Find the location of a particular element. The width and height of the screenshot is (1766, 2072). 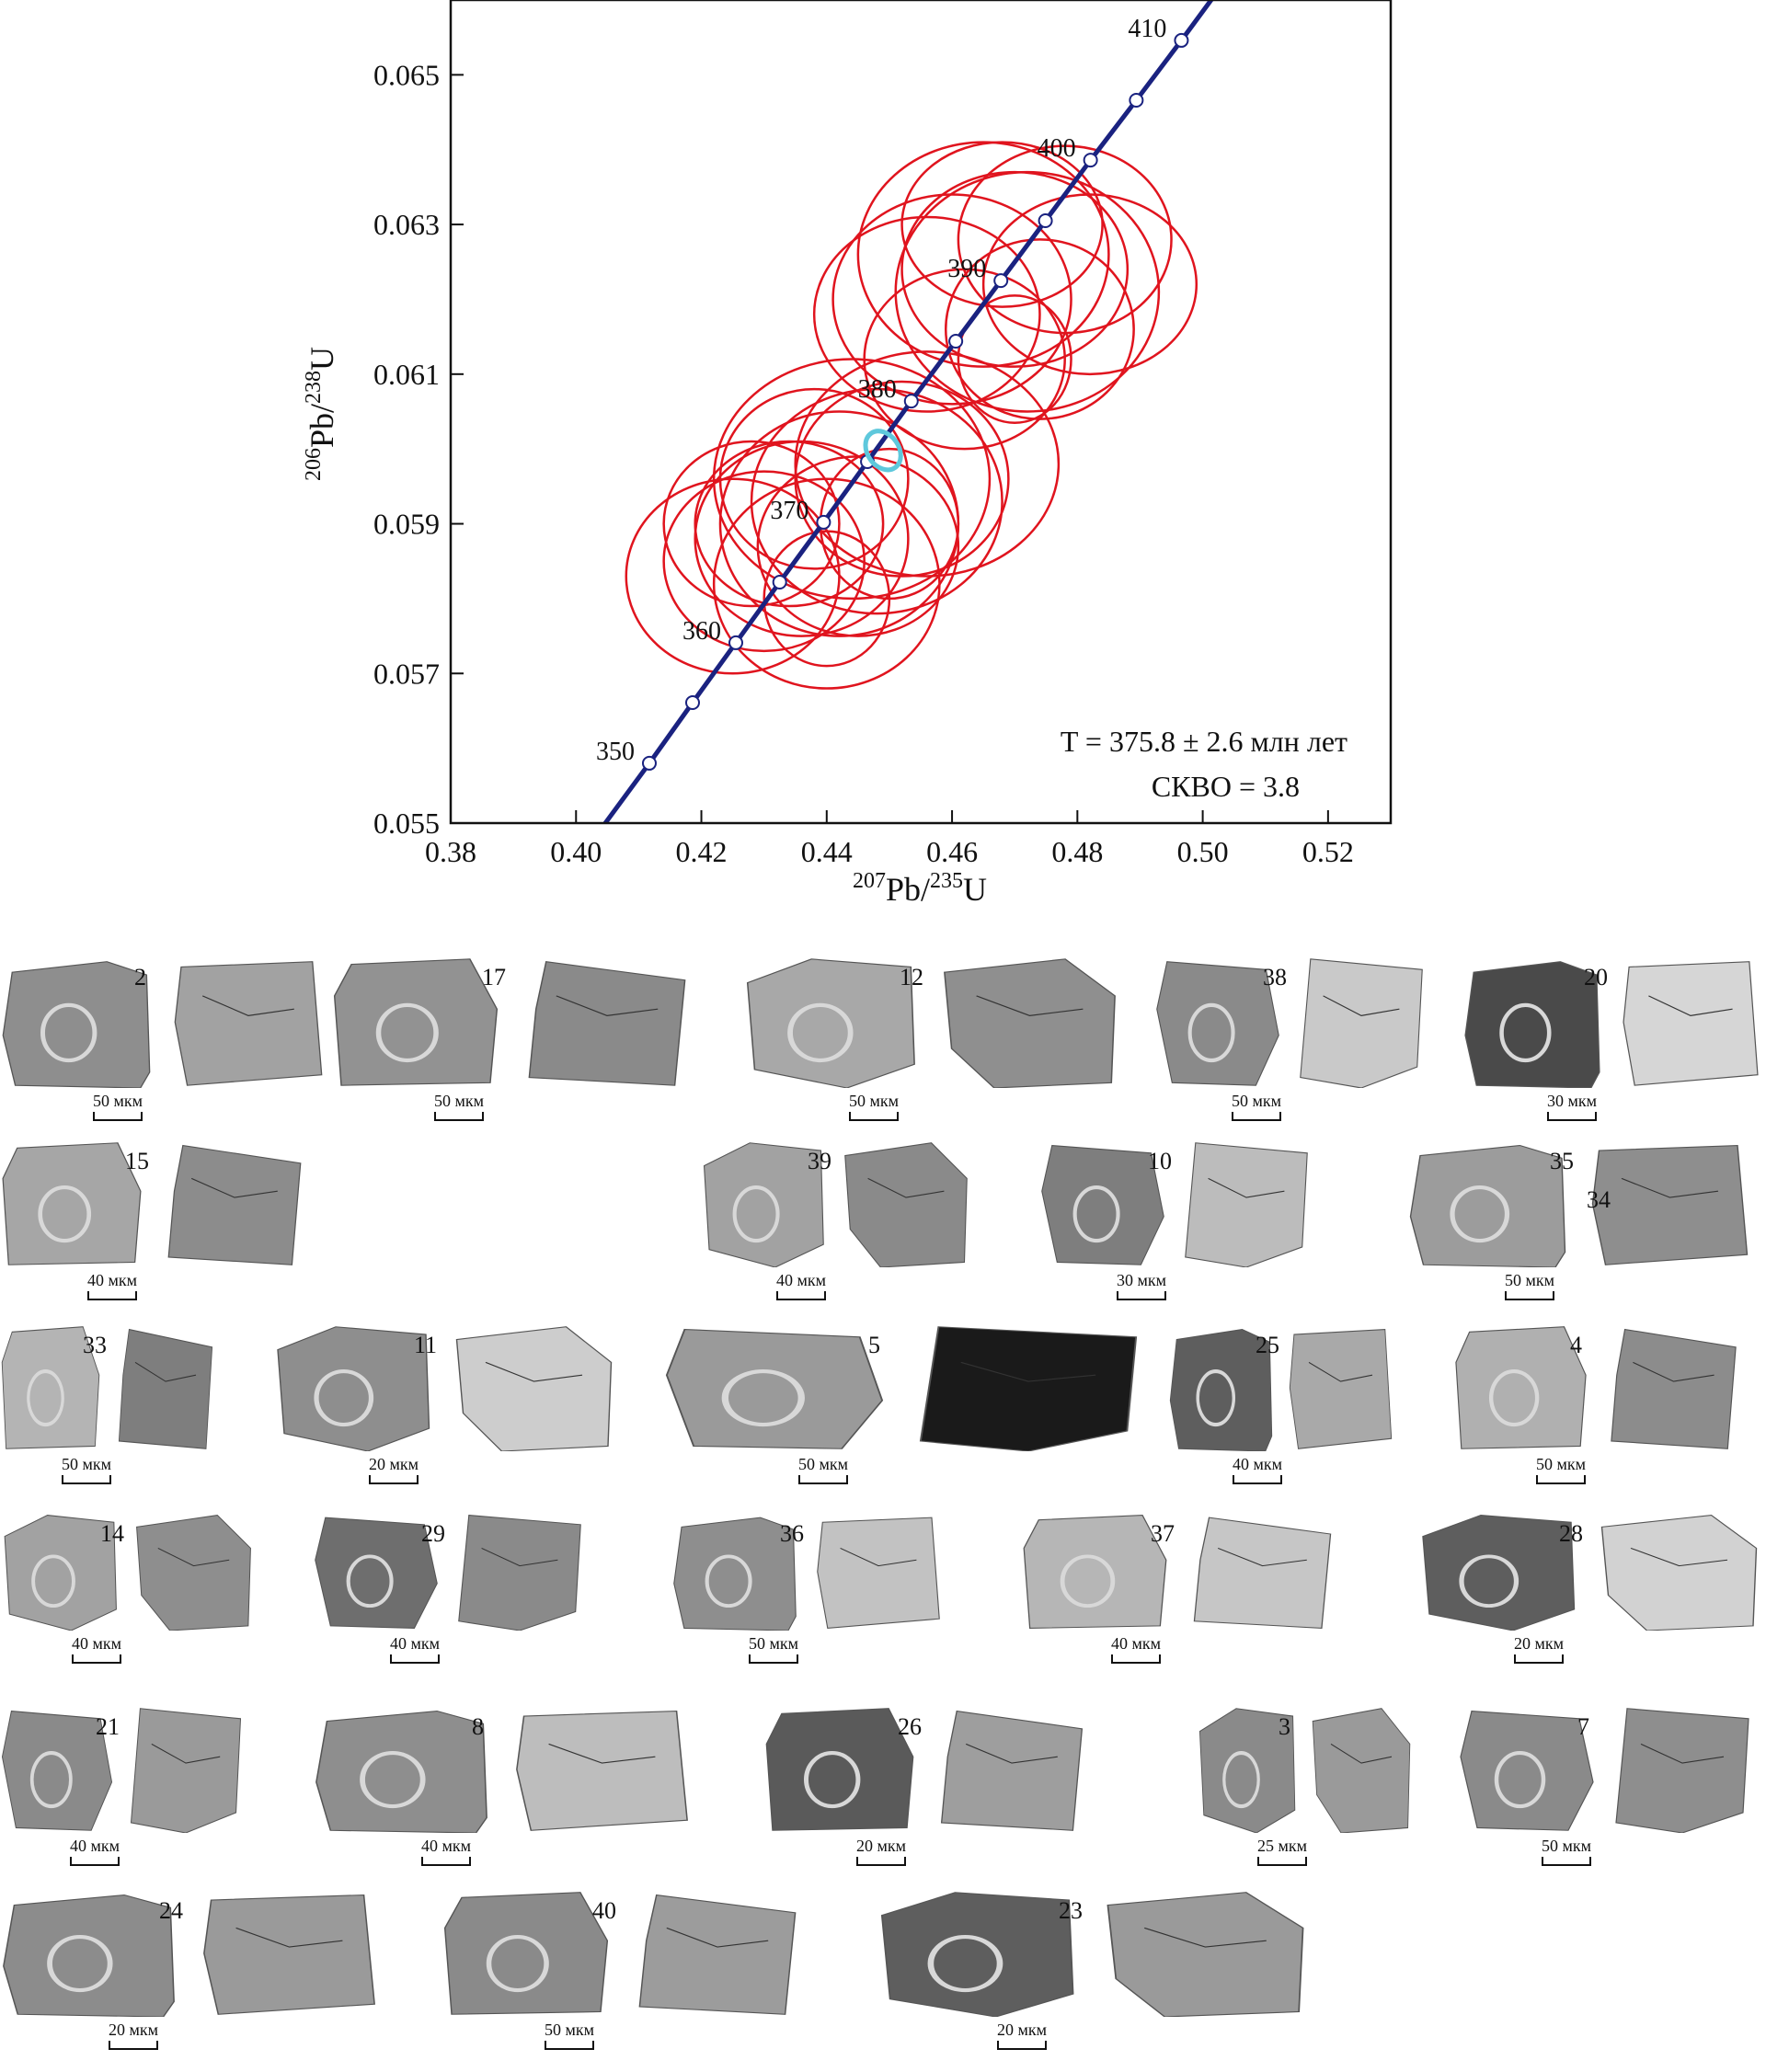

zircon-grain-5: 5 50 мкм is located at coordinates (906, 1411).